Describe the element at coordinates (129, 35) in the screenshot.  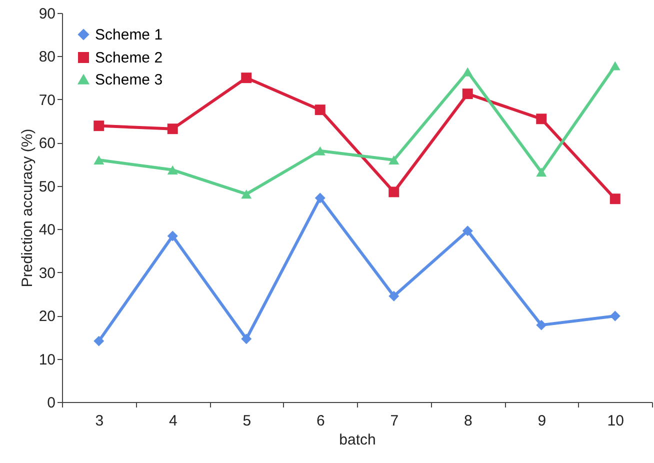
I see `legend-label: Scheme 1` at that location.